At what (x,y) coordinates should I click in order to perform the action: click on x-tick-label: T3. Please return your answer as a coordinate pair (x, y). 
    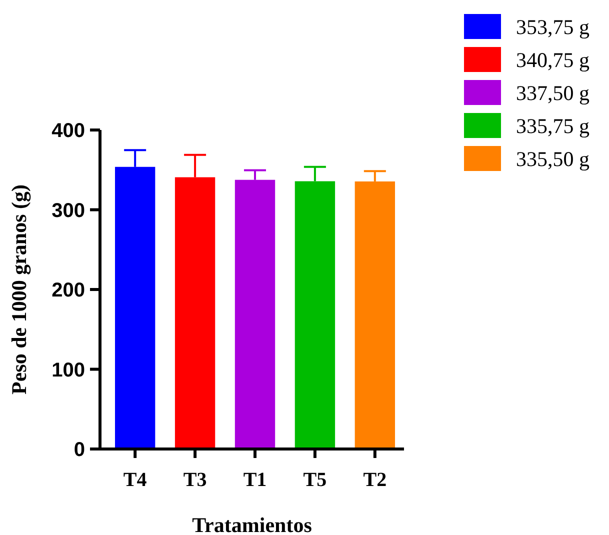
    Looking at the image, I should click on (195, 480).